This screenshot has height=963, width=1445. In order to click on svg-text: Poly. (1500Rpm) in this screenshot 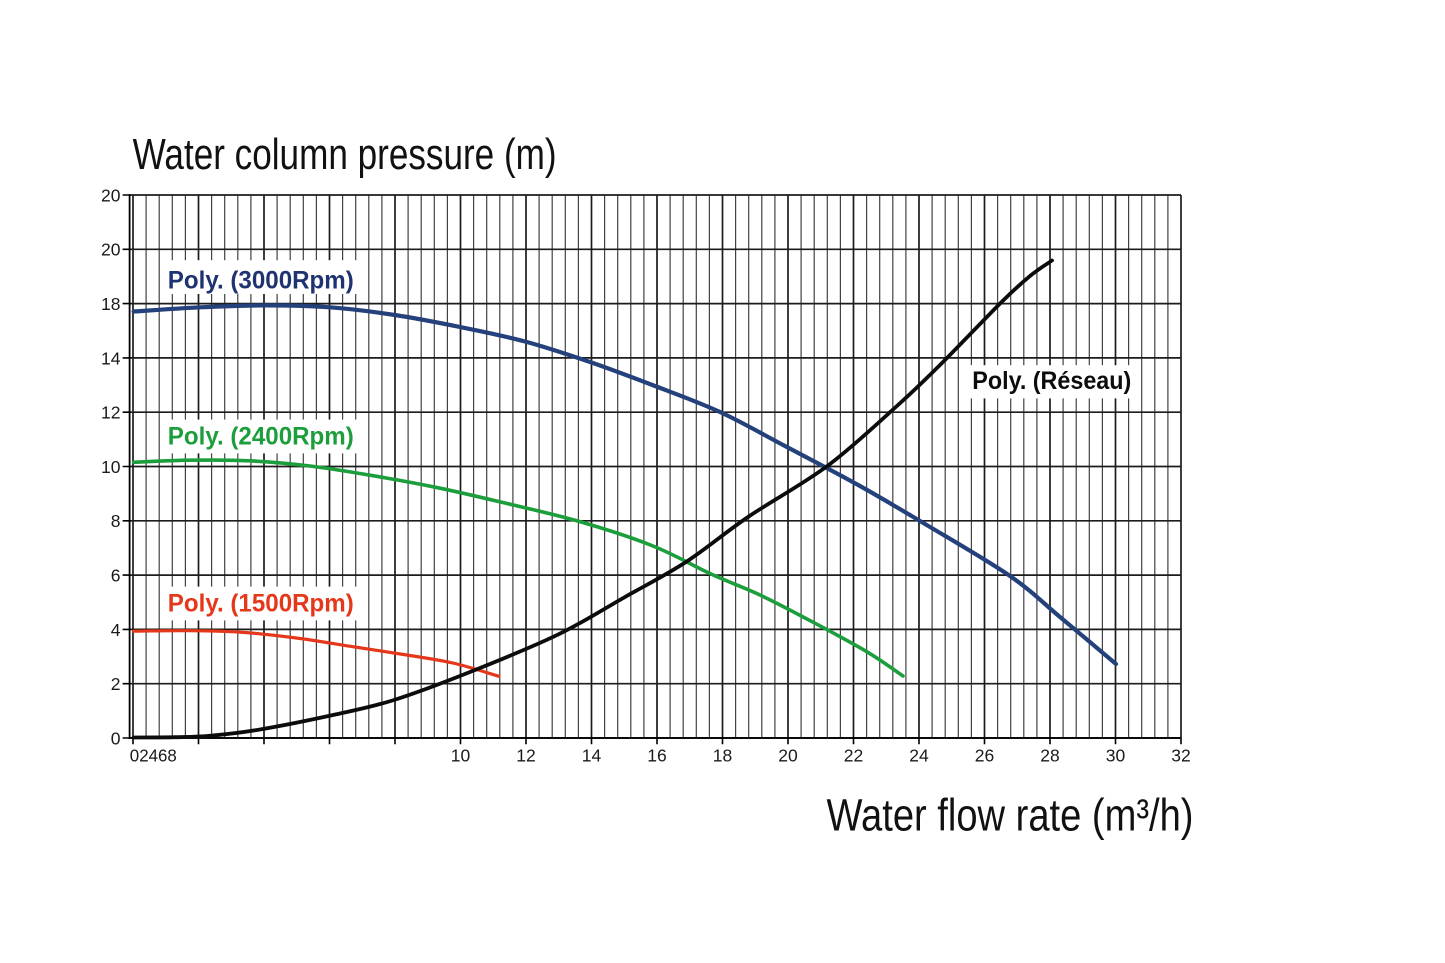, I will do `click(261, 603)`.